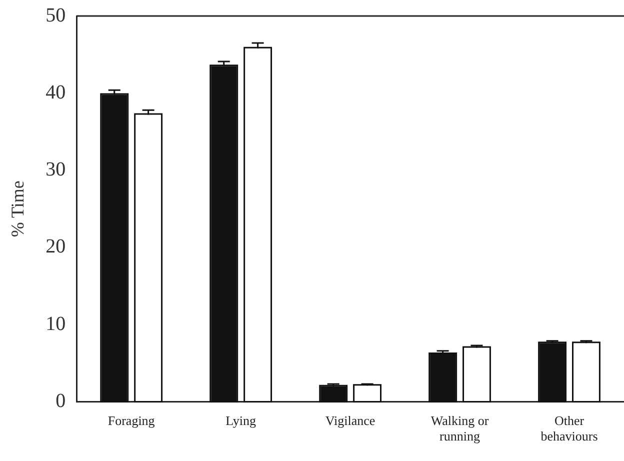 Image resolution: width=624 pixels, height=461 pixels. What do you see at coordinates (350, 420) in the screenshot?
I see `x-tick-label: Vigilance` at bounding box center [350, 420].